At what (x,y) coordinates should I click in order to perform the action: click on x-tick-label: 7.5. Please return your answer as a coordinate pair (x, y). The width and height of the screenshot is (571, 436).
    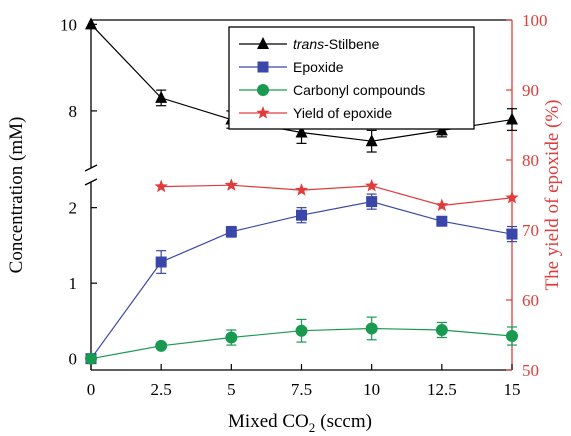
    Looking at the image, I should click on (301, 389).